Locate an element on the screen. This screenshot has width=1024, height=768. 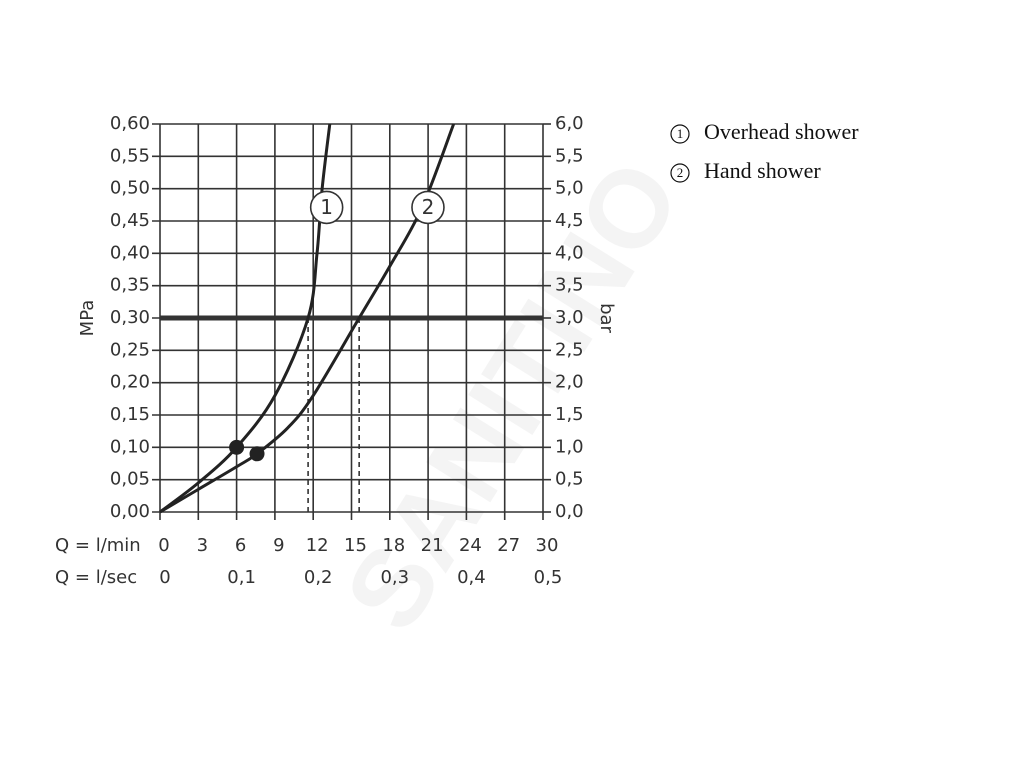
curve-label: 2 is located at coordinates (428, 207).